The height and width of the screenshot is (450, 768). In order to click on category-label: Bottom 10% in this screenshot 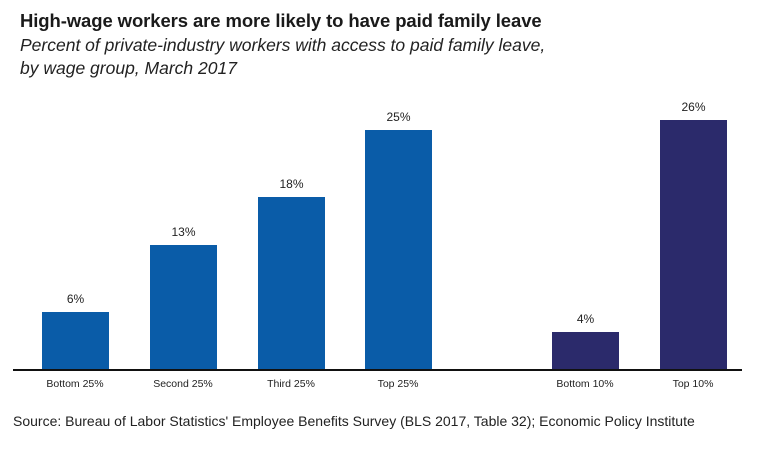, I will do `click(585, 384)`.